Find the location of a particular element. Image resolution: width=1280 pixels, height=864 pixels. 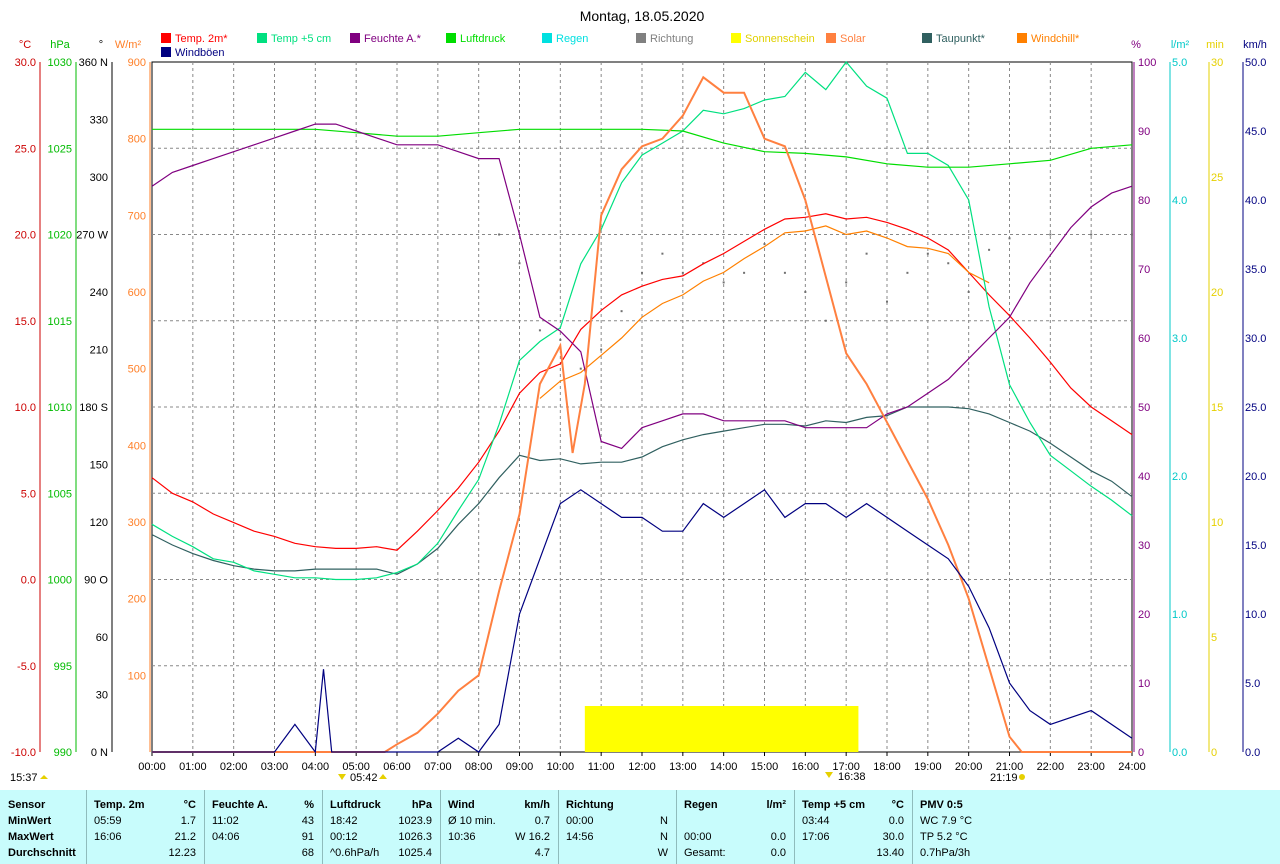

summary-cell-time: ^0.6hPa/h is located at coordinates (355, 853).